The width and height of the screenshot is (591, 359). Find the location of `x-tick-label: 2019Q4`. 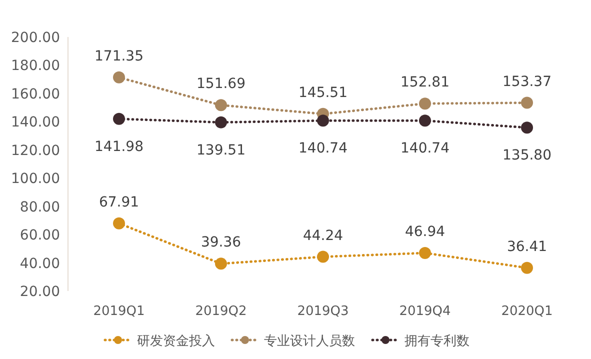

x-tick-label: 2019Q4 is located at coordinates (425, 311).